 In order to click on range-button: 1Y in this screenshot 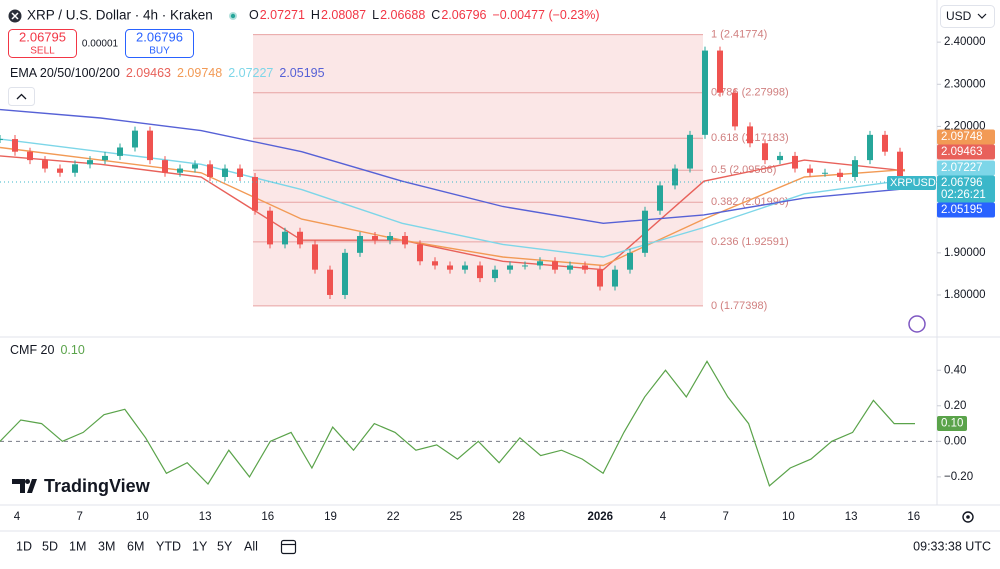, I will do `click(200, 546)`.